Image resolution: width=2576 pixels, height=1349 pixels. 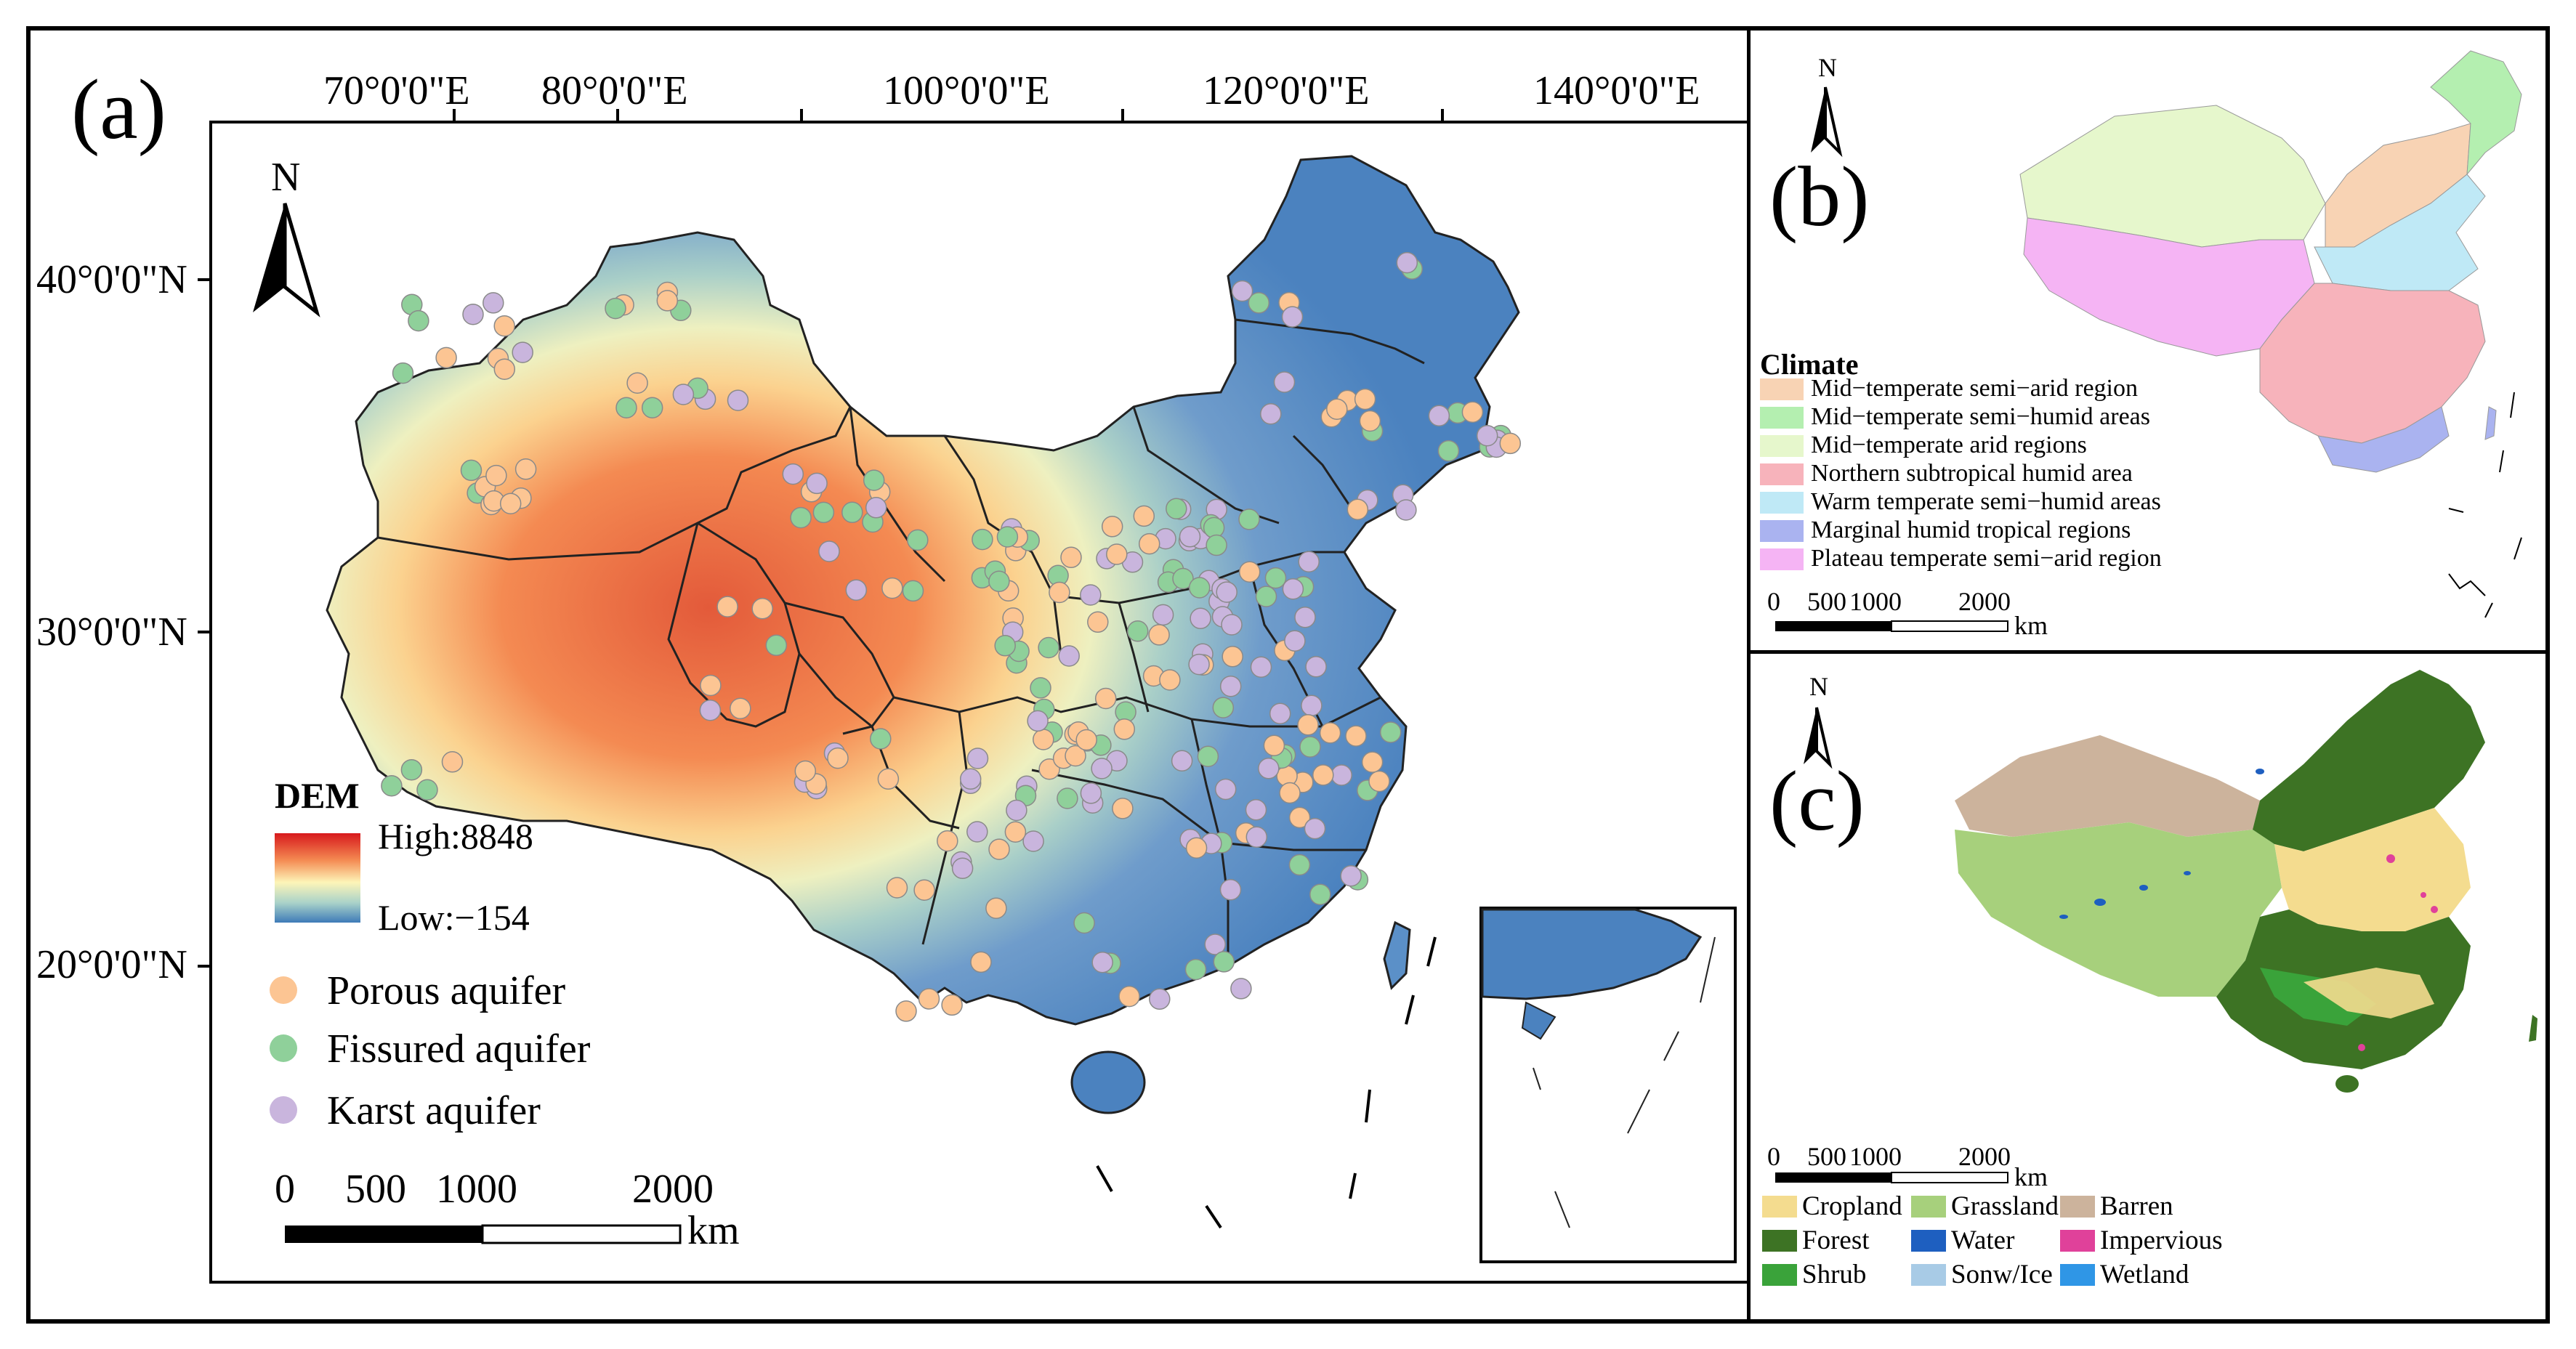 What do you see at coordinates (112, 279) in the screenshot?
I see `lat-label-40: 40°0'0"N` at bounding box center [112, 279].